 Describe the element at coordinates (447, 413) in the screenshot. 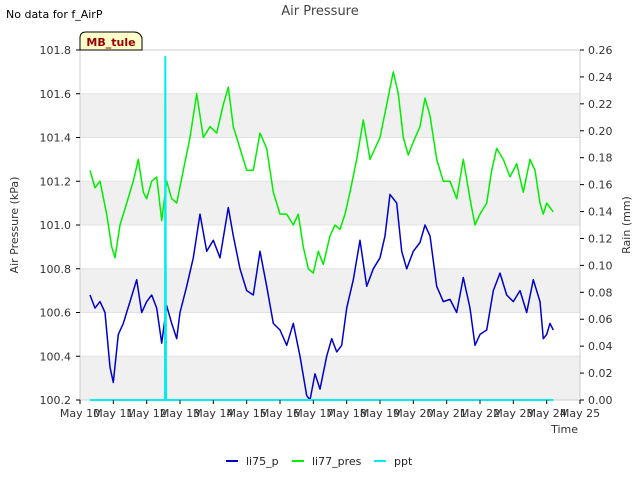

I see `x-tick-label: May 21` at that location.